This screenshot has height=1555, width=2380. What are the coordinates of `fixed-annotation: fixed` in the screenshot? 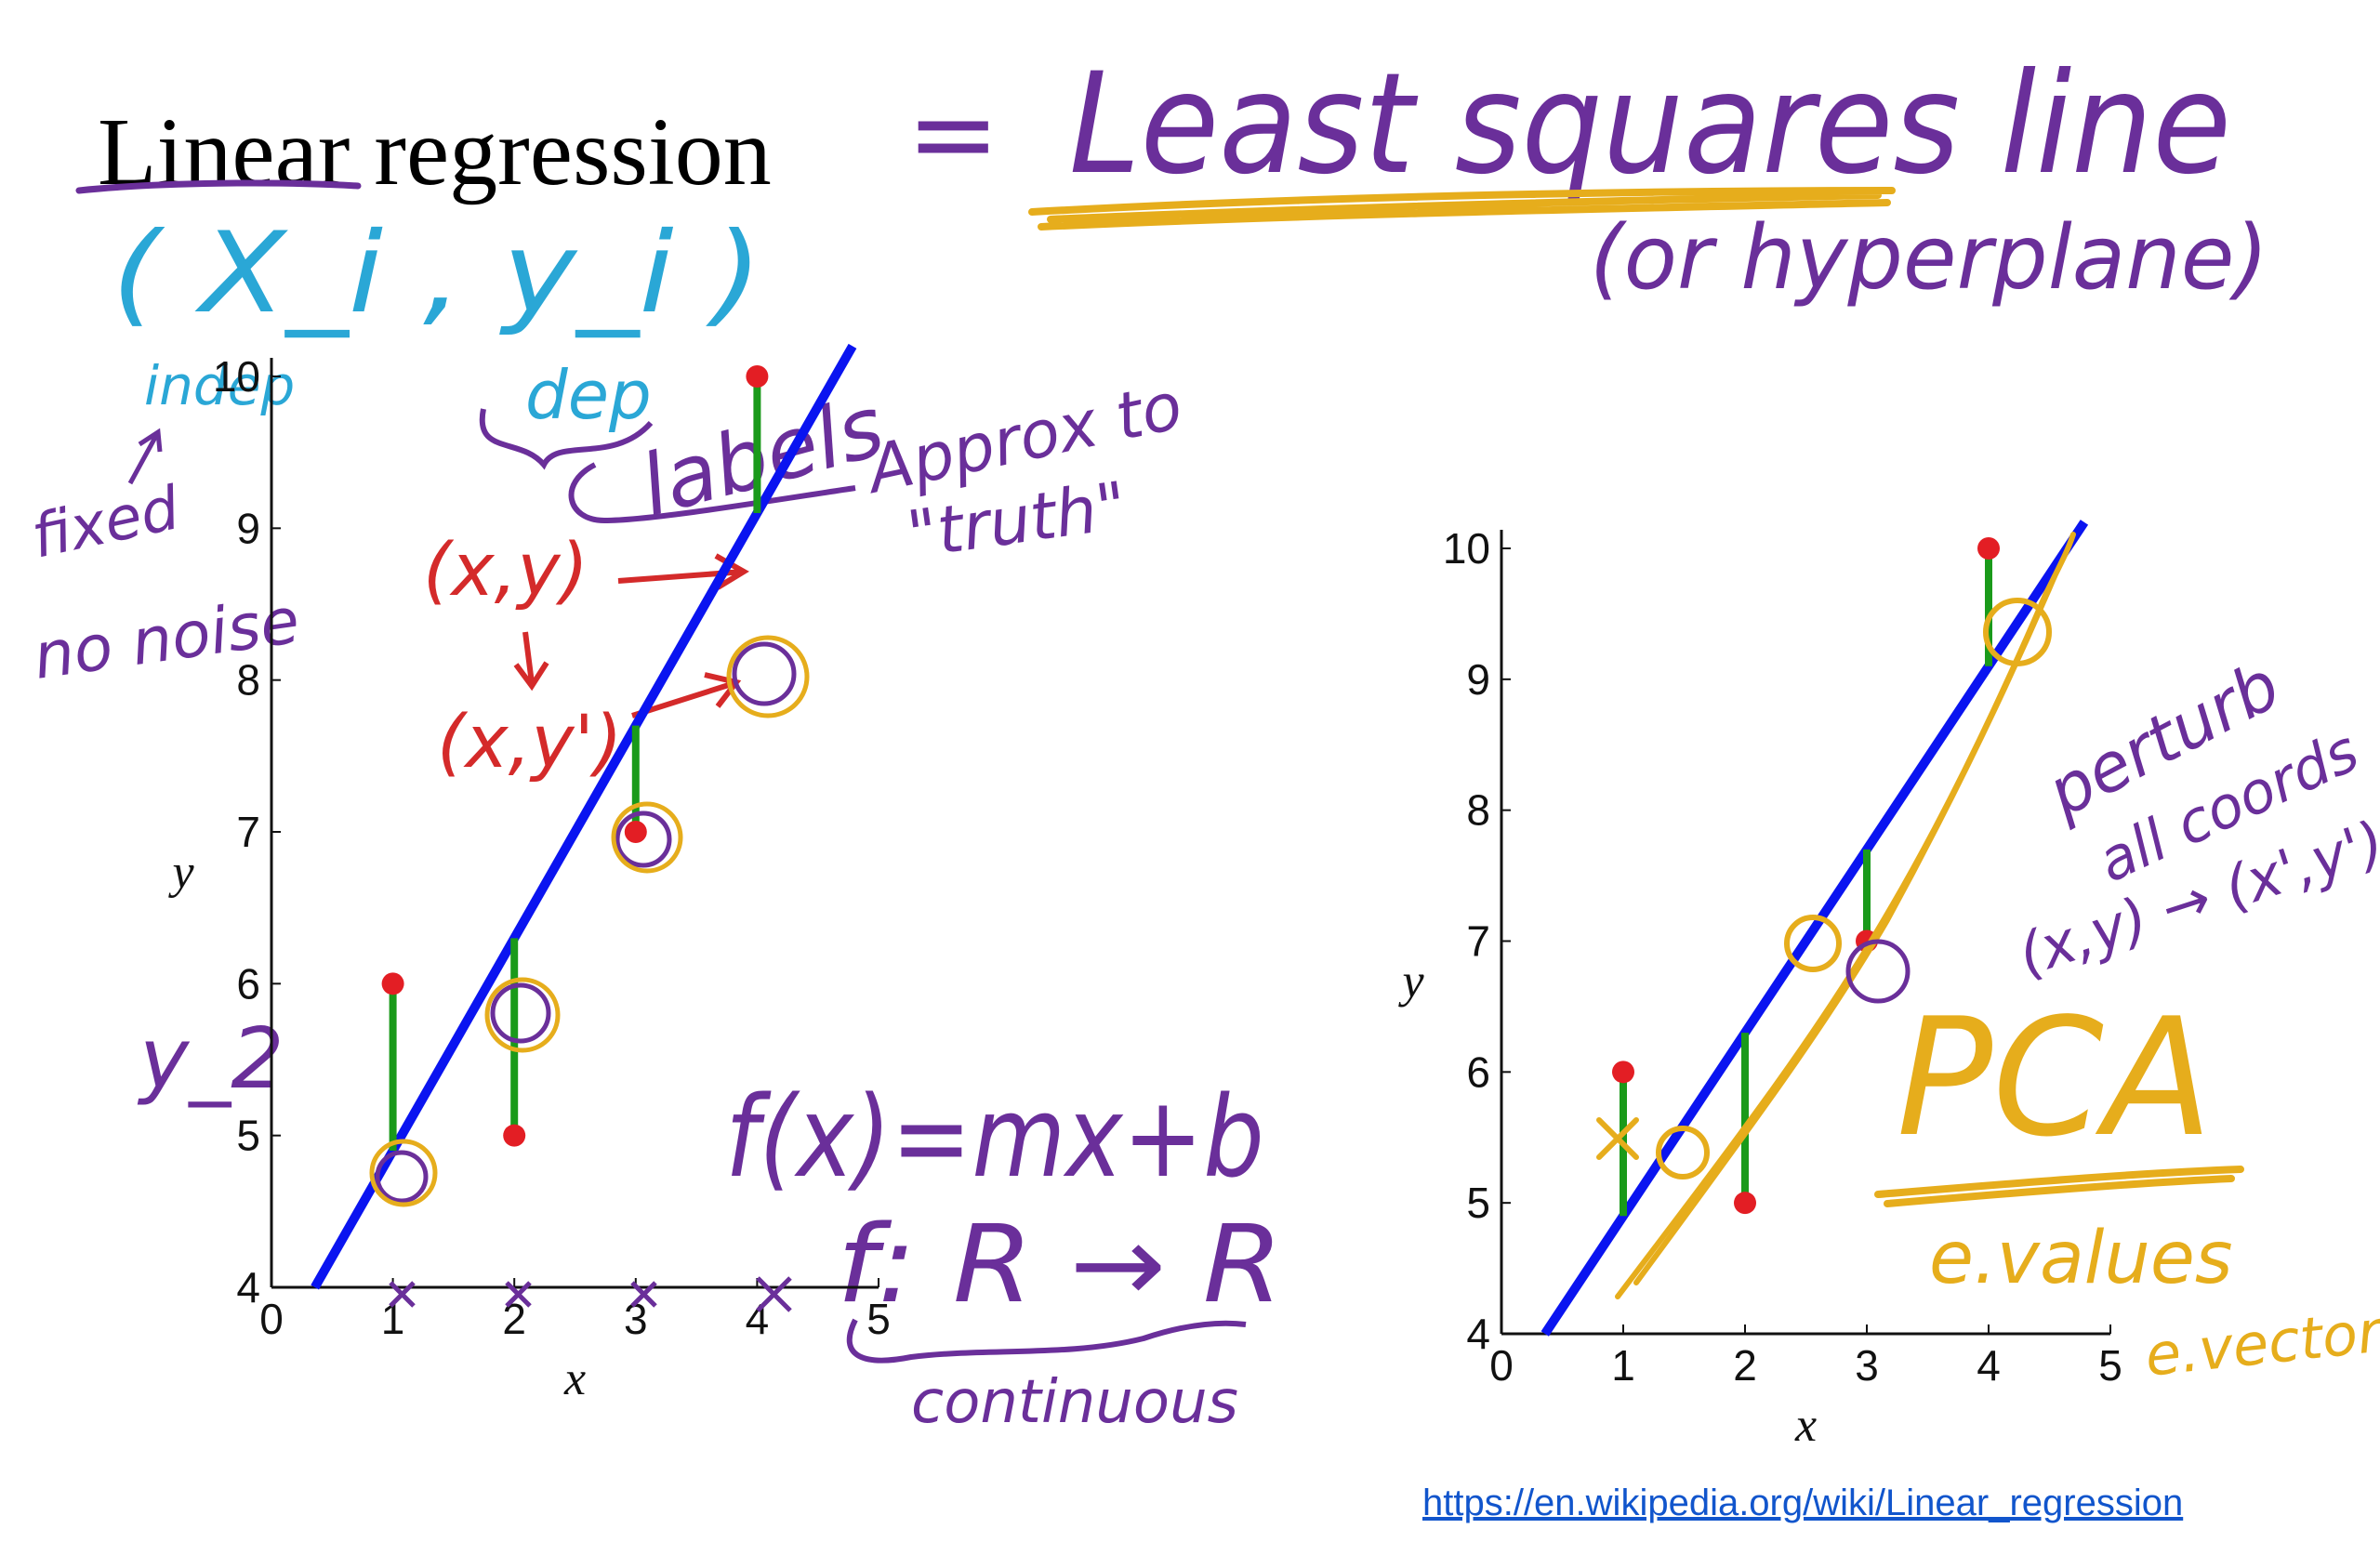 It's located at (105, 523).